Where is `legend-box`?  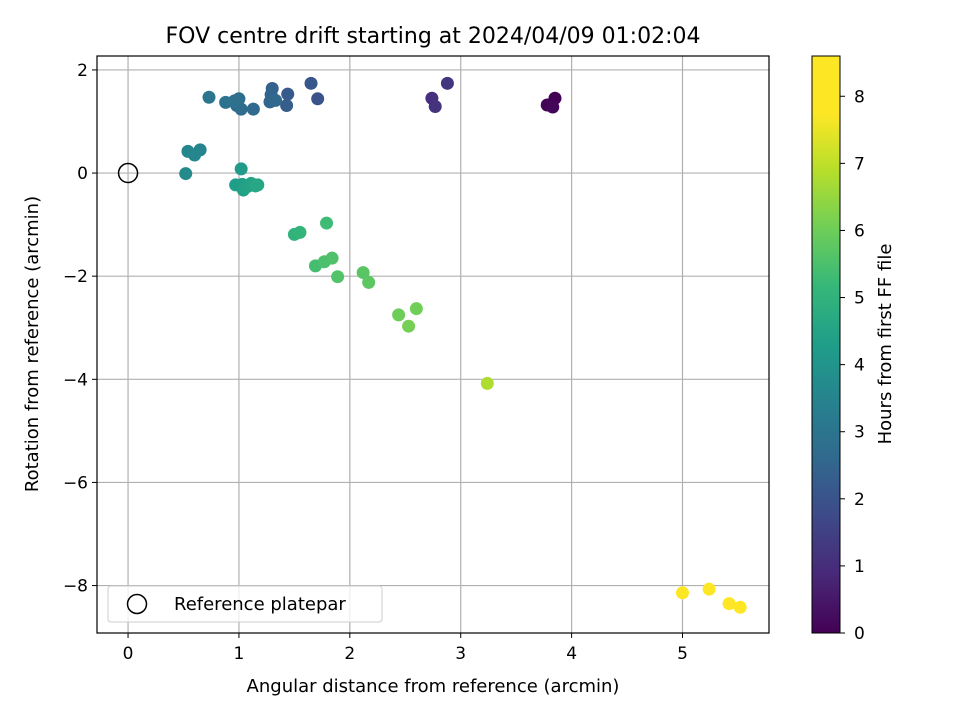 legend-box is located at coordinates (245, 604).